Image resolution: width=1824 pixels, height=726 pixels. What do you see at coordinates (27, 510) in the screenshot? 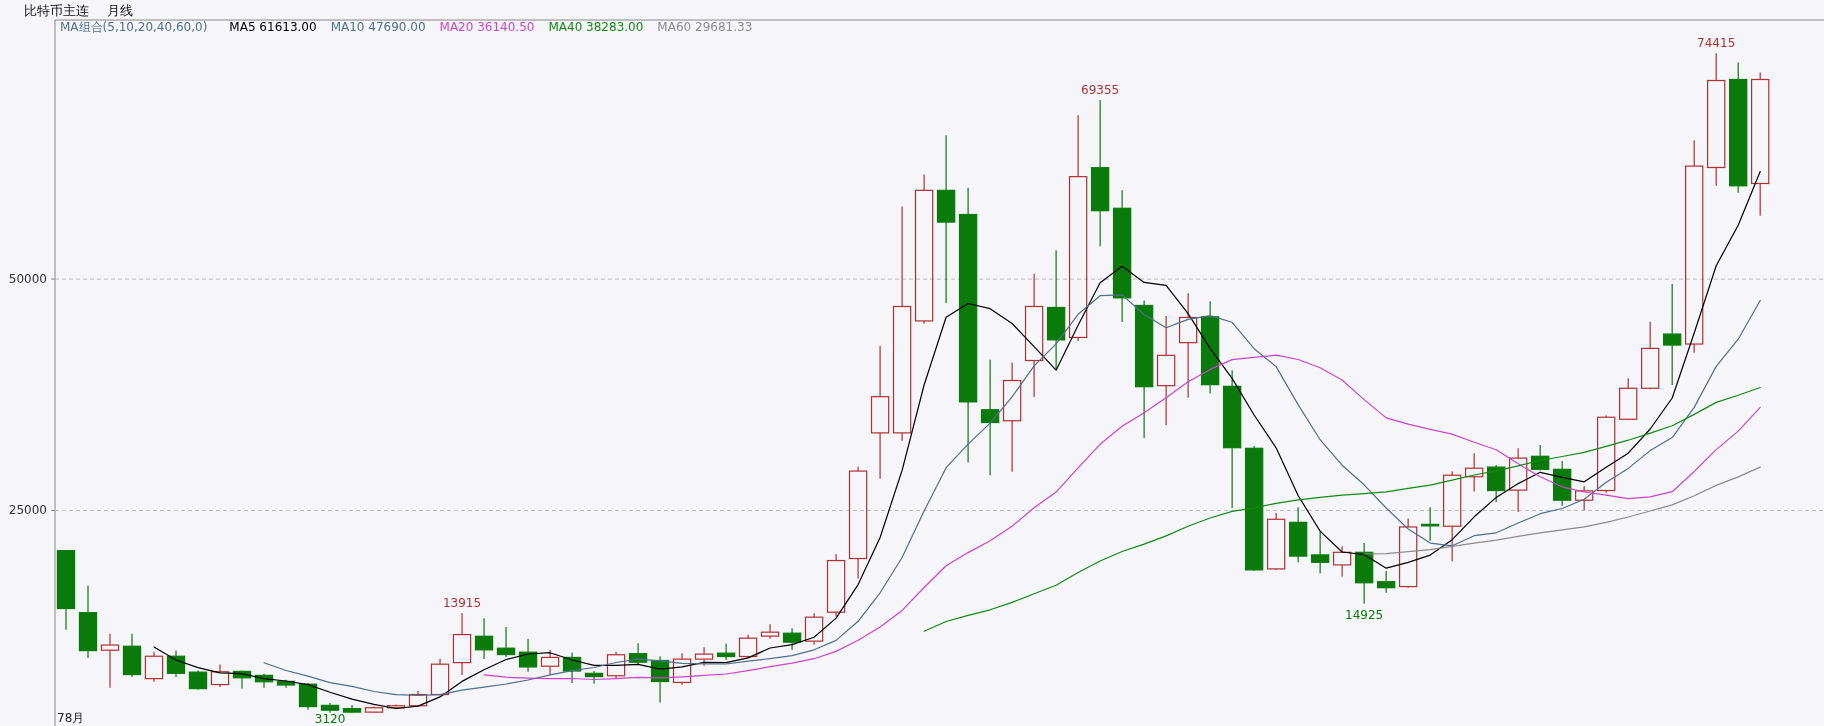
I see `y-tick-label: 25000` at bounding box center [27, 510].